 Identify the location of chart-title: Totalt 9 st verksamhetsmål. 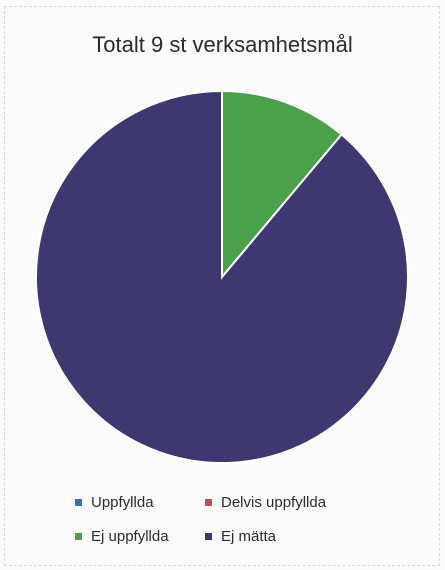
(222, 44).